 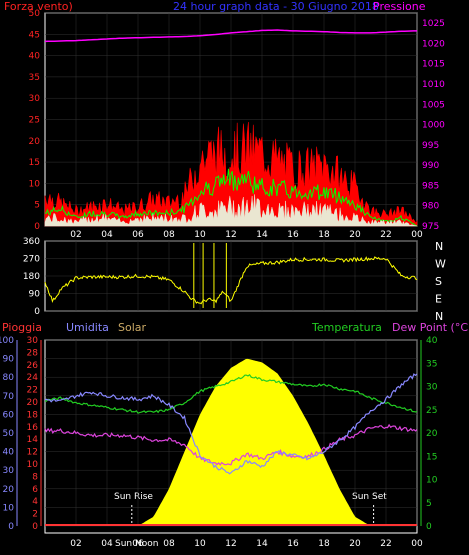 I want to click on bottom-x-tick: 14, so click(x=262, y=544).